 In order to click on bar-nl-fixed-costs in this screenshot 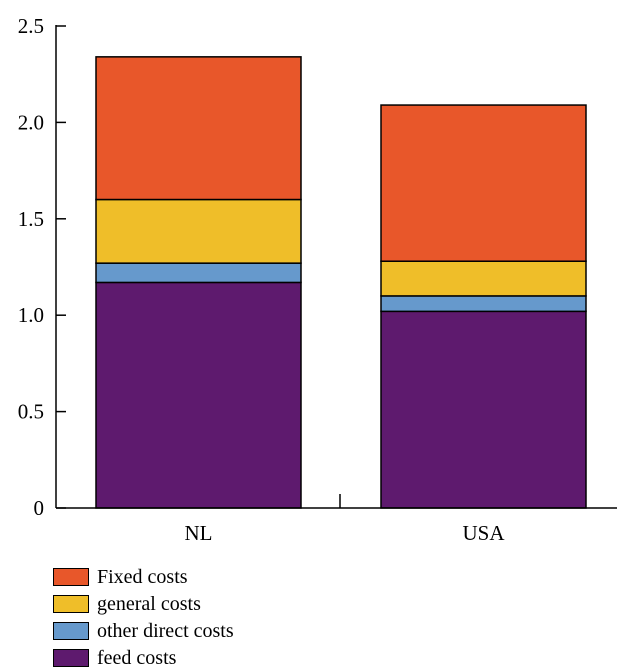, I will do `click(198, 128)`.